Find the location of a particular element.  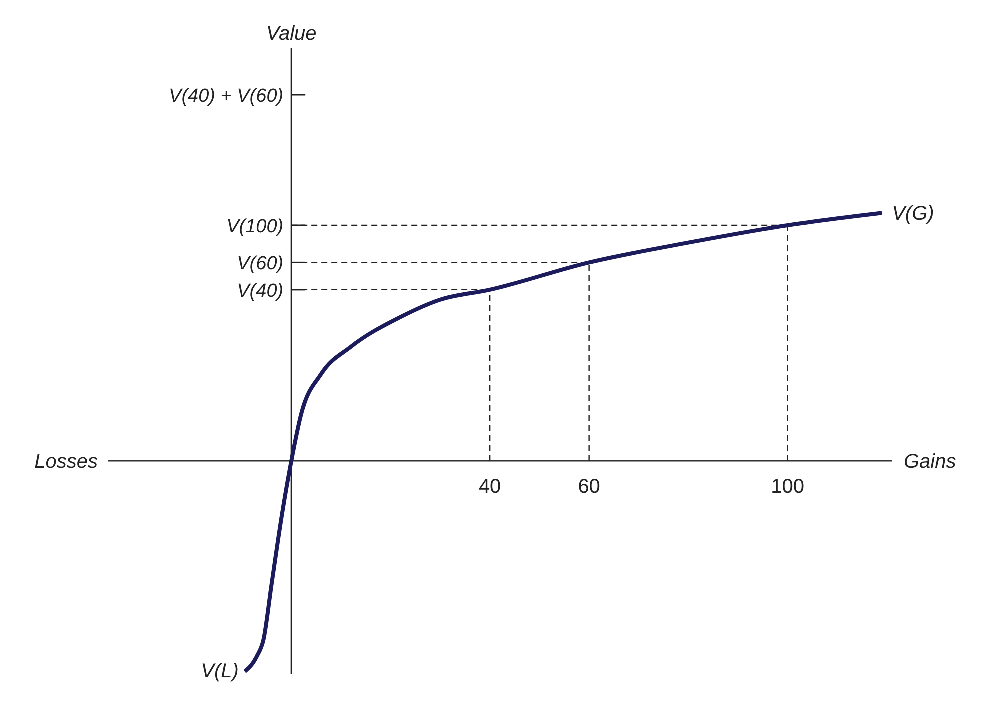

ref-line-label: V(100) is located at coordinates (255, 227).